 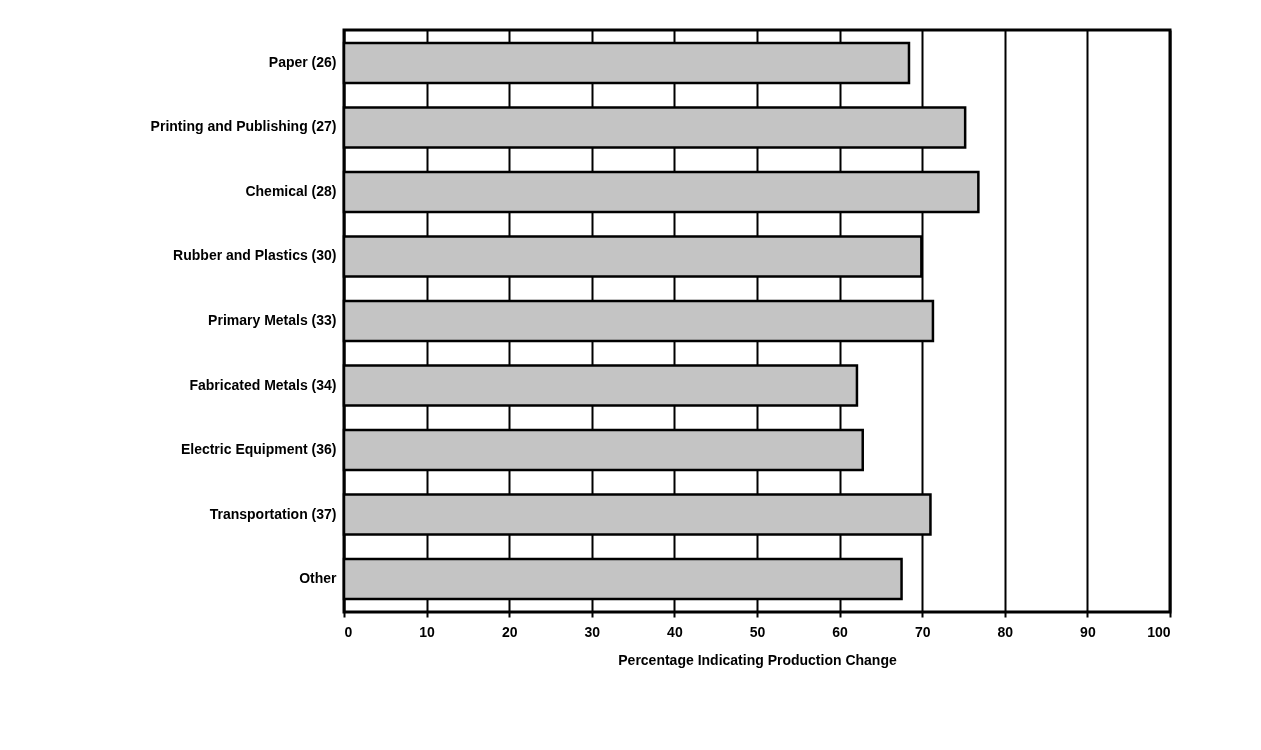 I want to click on x-tick-label: 10, so click(x=427, y=631).